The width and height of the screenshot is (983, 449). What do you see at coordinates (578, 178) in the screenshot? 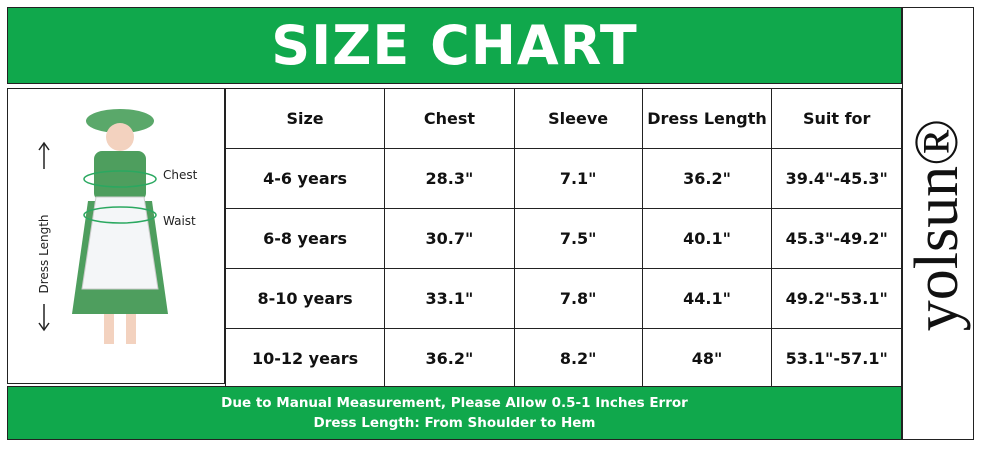
I see `table-cell: 7.1"` at bounding box center [578, 178].